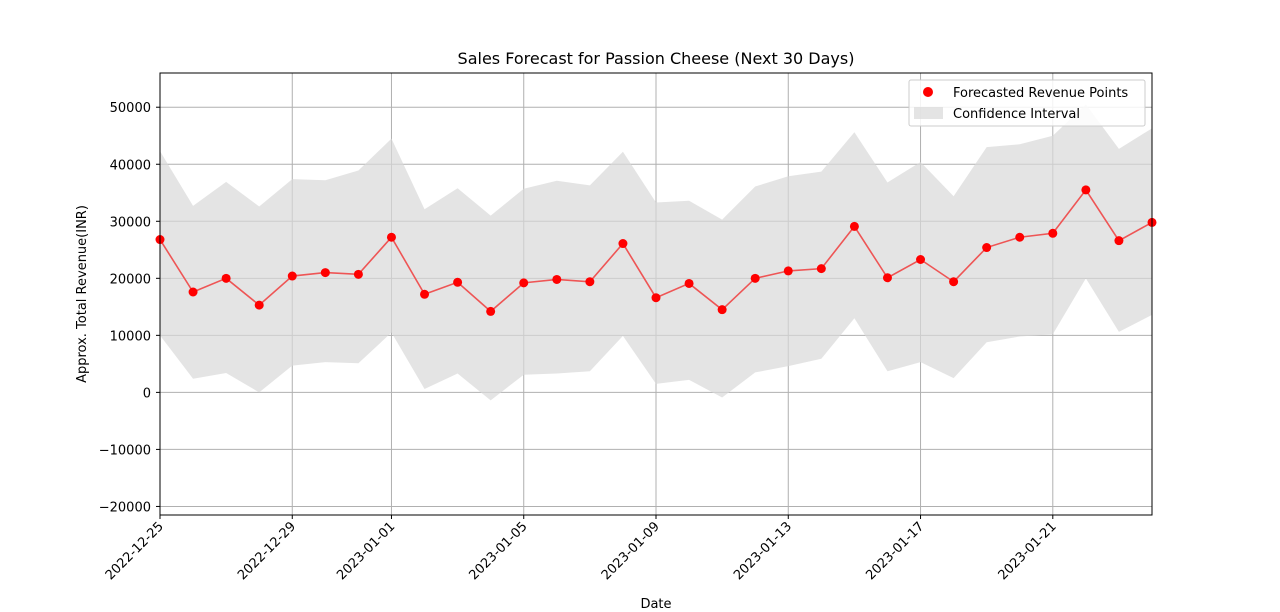 This screenshot has height=612, width=1280. I want to click on y-tick-label: 0, so click(147, 393).